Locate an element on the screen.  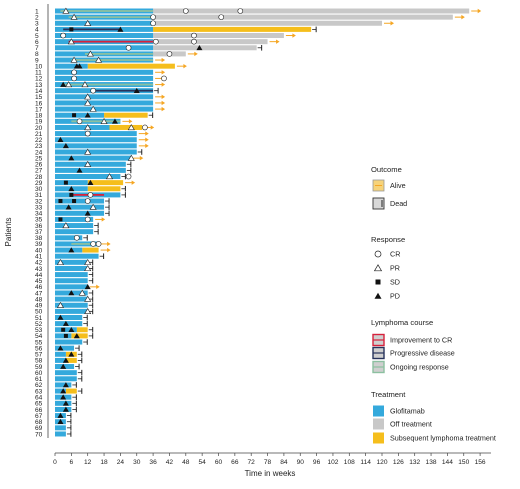
patient-label: 54 is located at coordinates (39, 336).